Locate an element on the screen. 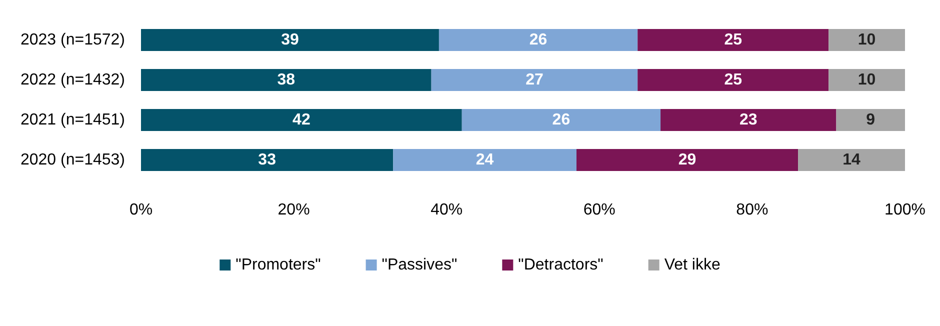 The height and width of the screenshot is (326, 940). data-label: 39 is located at coordinates (290, 40).